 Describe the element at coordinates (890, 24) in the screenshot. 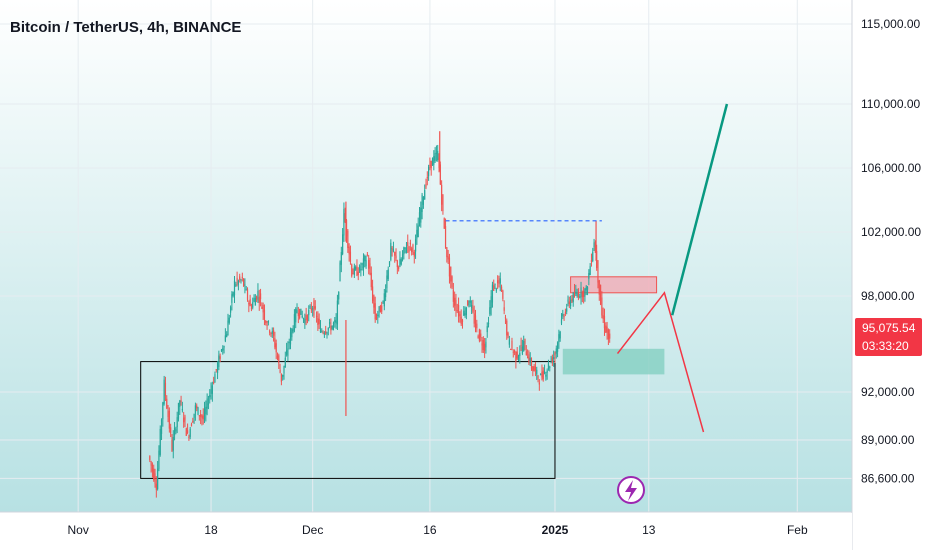

I see `y-tick-label: 115,000.00` at that location.